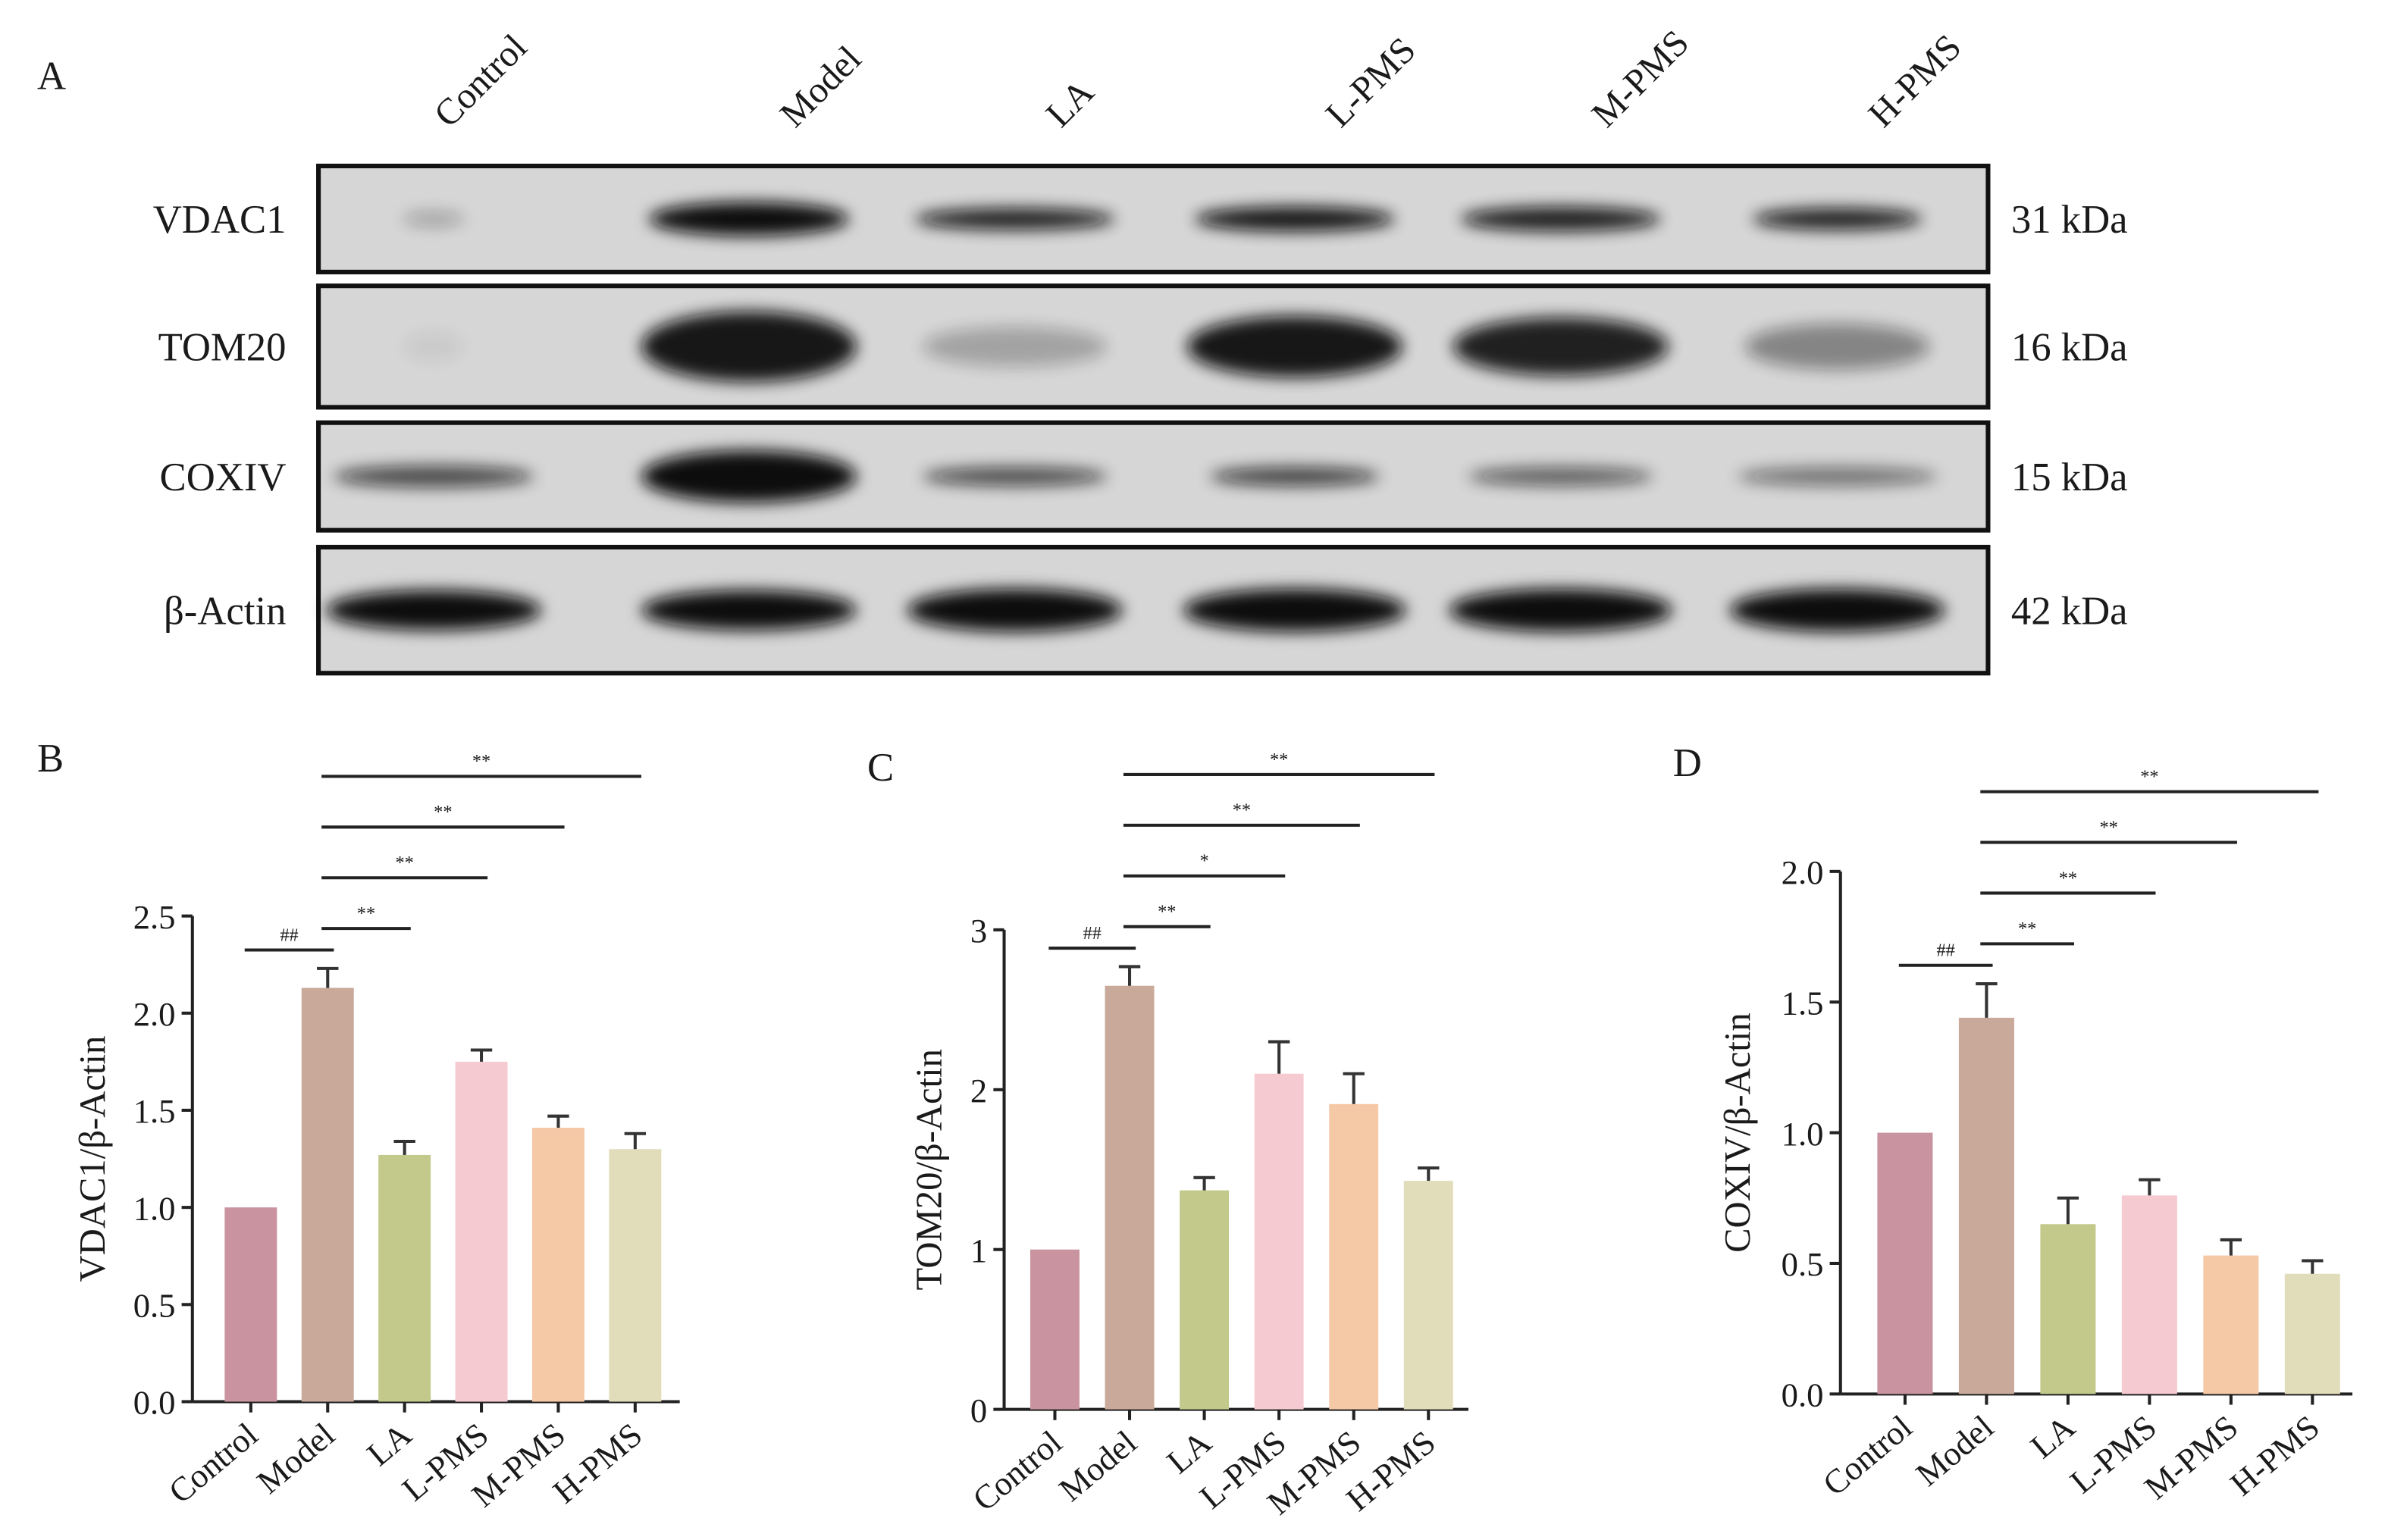 This screenshot has width=2388, height=1540. Describe the element at coordinates (1737, 1133) in the screenshot. I see `y-axis-label: COXIV/β-Actin` at that location.